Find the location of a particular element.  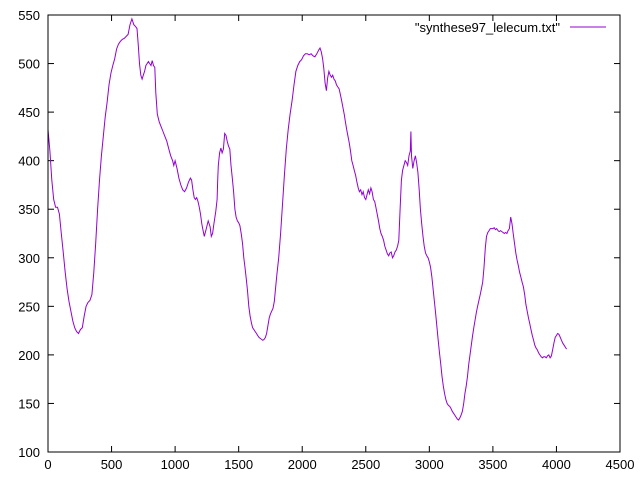

x-tick-label: 4000 is located at coordinates (556, 464).